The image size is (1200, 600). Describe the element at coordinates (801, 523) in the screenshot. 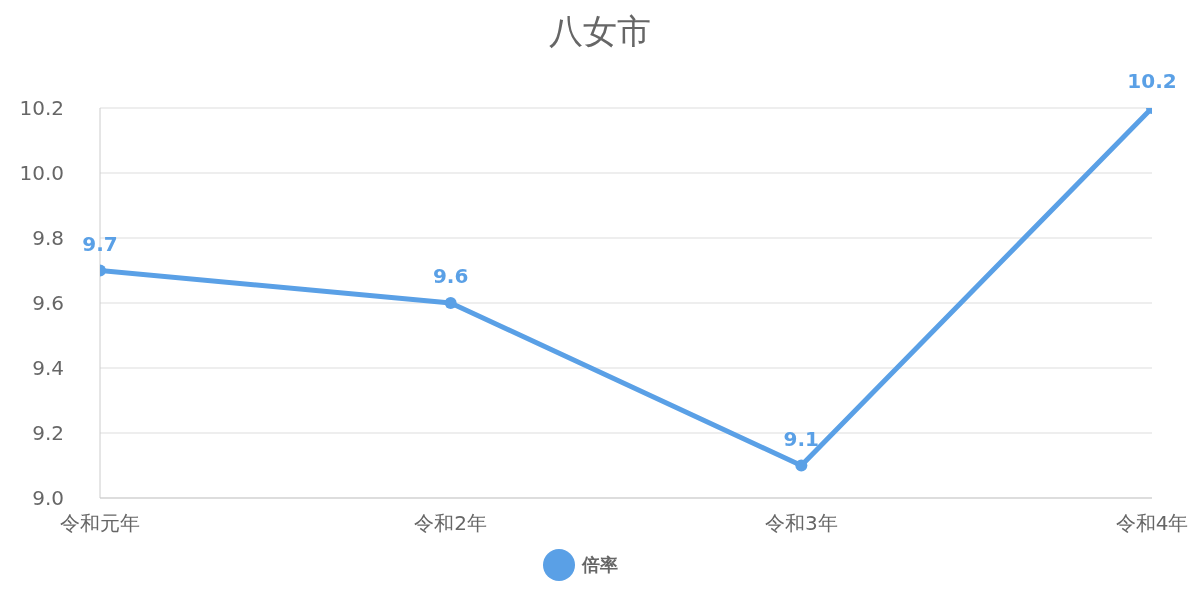

I see `x-tick-label: 令和3年` at that location.